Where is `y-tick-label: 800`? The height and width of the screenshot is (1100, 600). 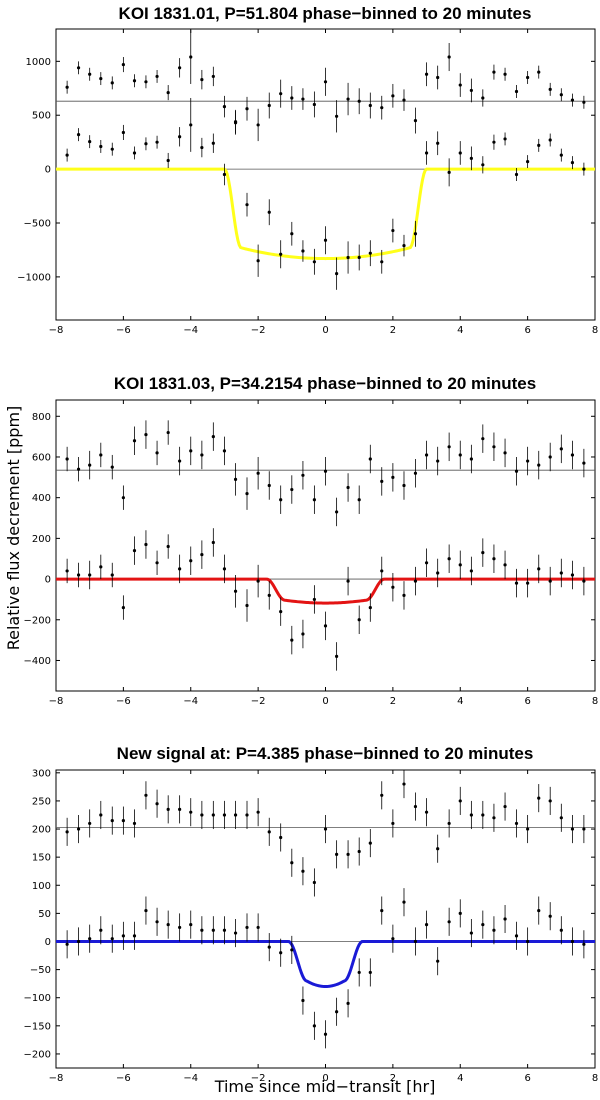 y-tick-label: 800 is located at coordinates (41, 417).